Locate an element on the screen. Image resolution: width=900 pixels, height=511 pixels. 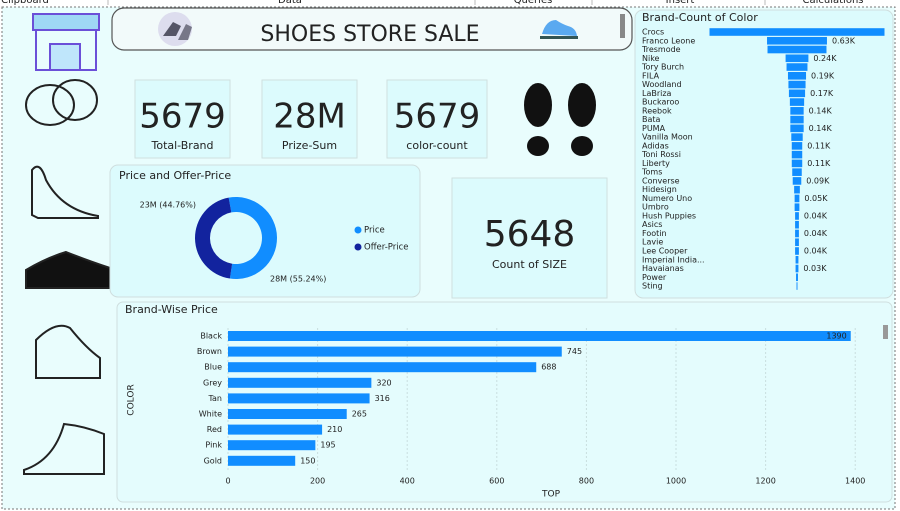
x-tick-label: 1400 is located at coordinates (855, 481).